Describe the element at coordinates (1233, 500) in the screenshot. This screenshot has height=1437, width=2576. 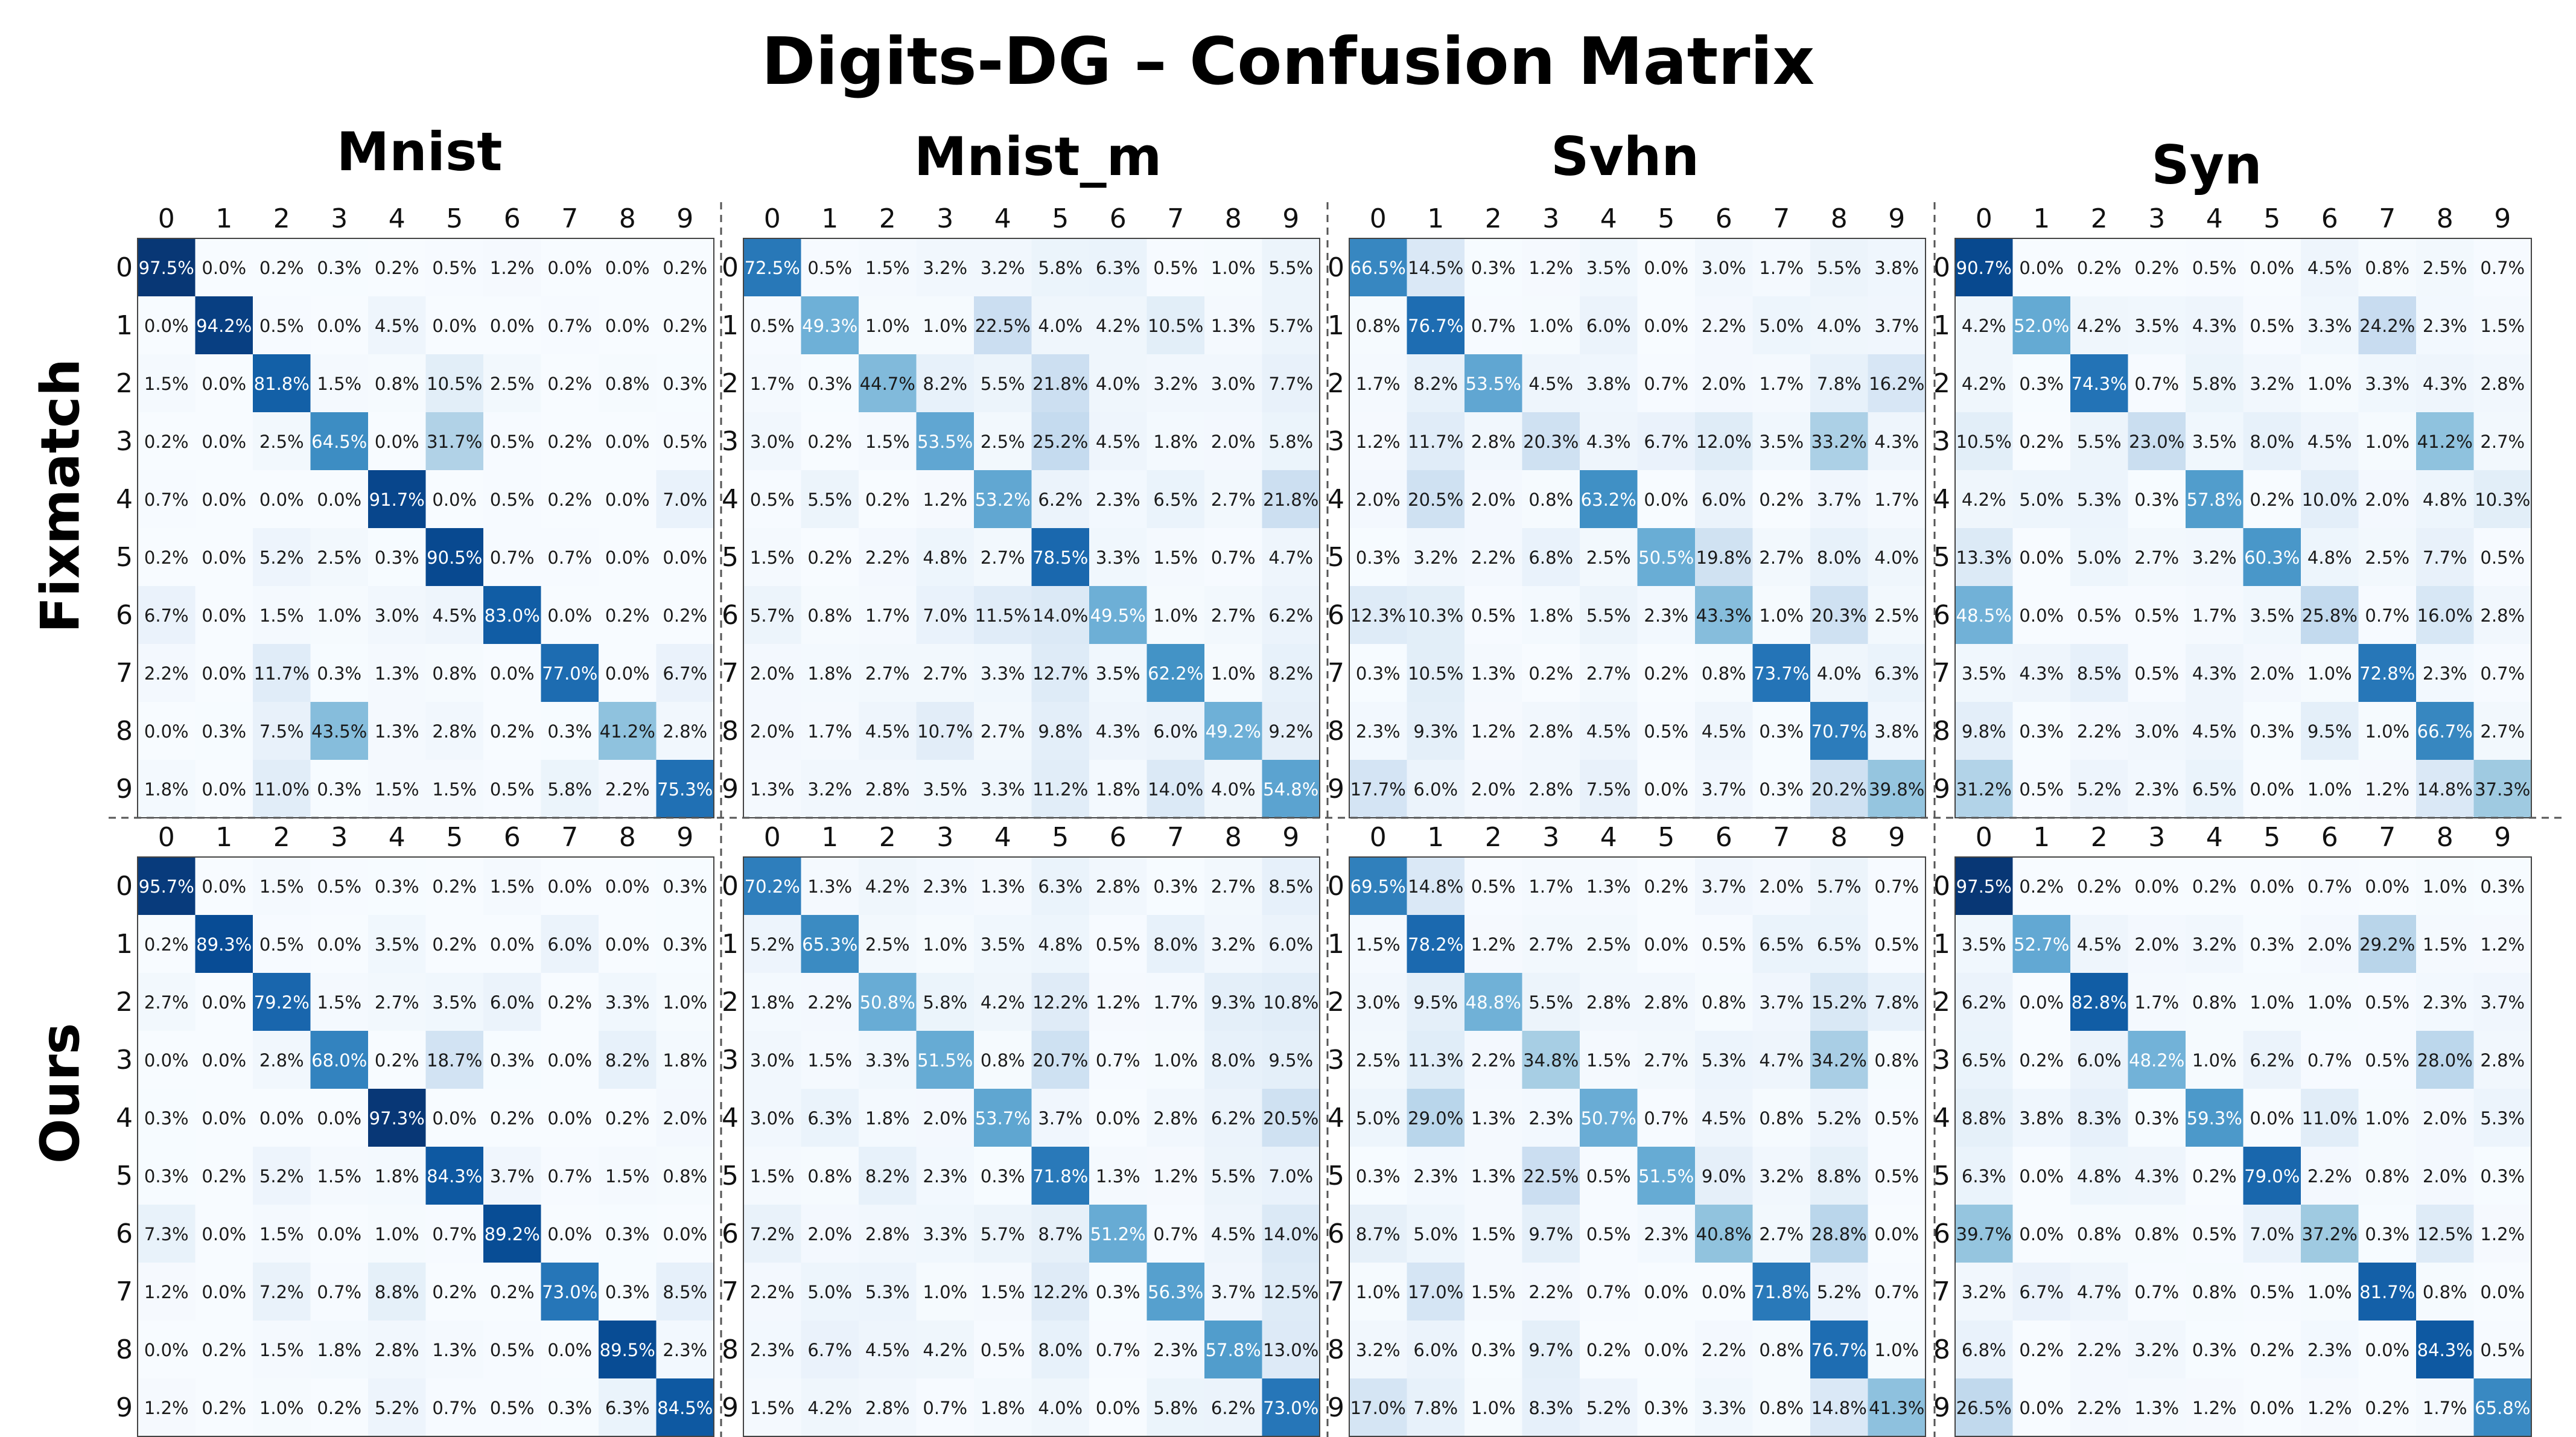
I see `cell-value-label: 2.7%` at that location.